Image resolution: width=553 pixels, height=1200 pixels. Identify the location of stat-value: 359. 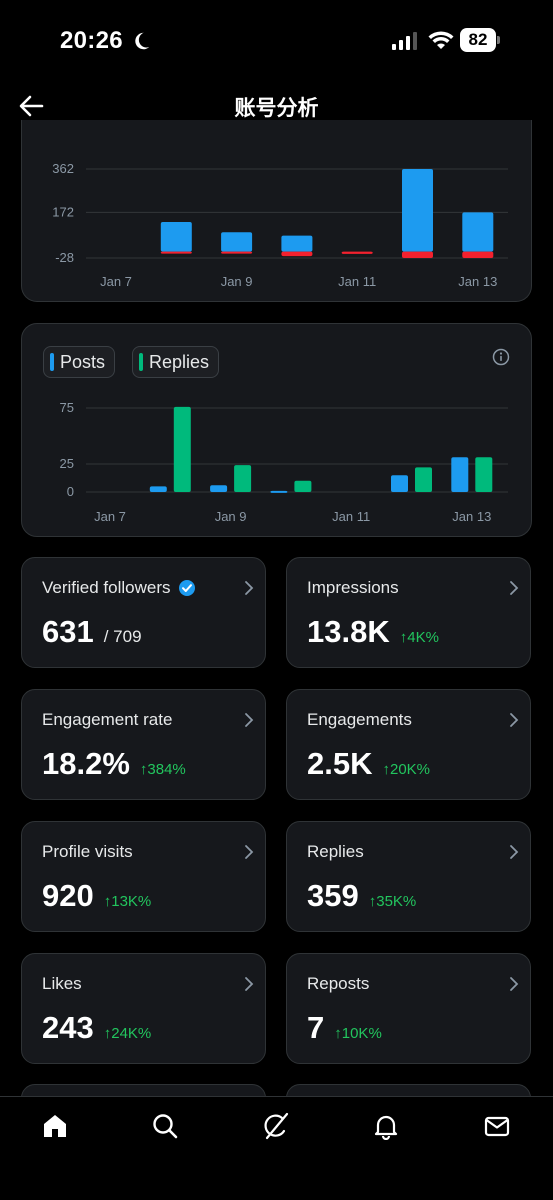
(333, 895).